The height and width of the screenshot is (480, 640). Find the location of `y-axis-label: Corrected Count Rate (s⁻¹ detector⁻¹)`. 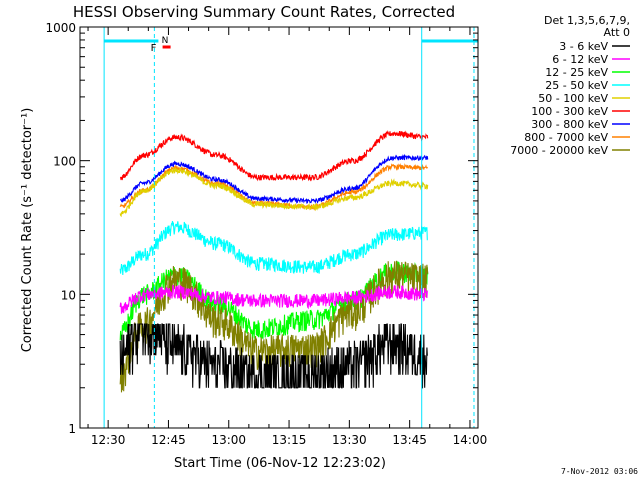

y-axis-label: Corrected Count Rate (s⁻¹ detector⁻¹) is located at coordinates (27, 230).